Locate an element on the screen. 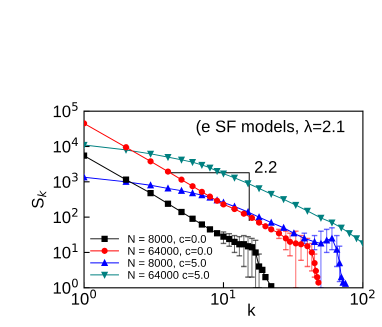 This screenshot has height=327, width=382. y-tick-label: 10$^{3}$ is located at coordinates (66, 180).